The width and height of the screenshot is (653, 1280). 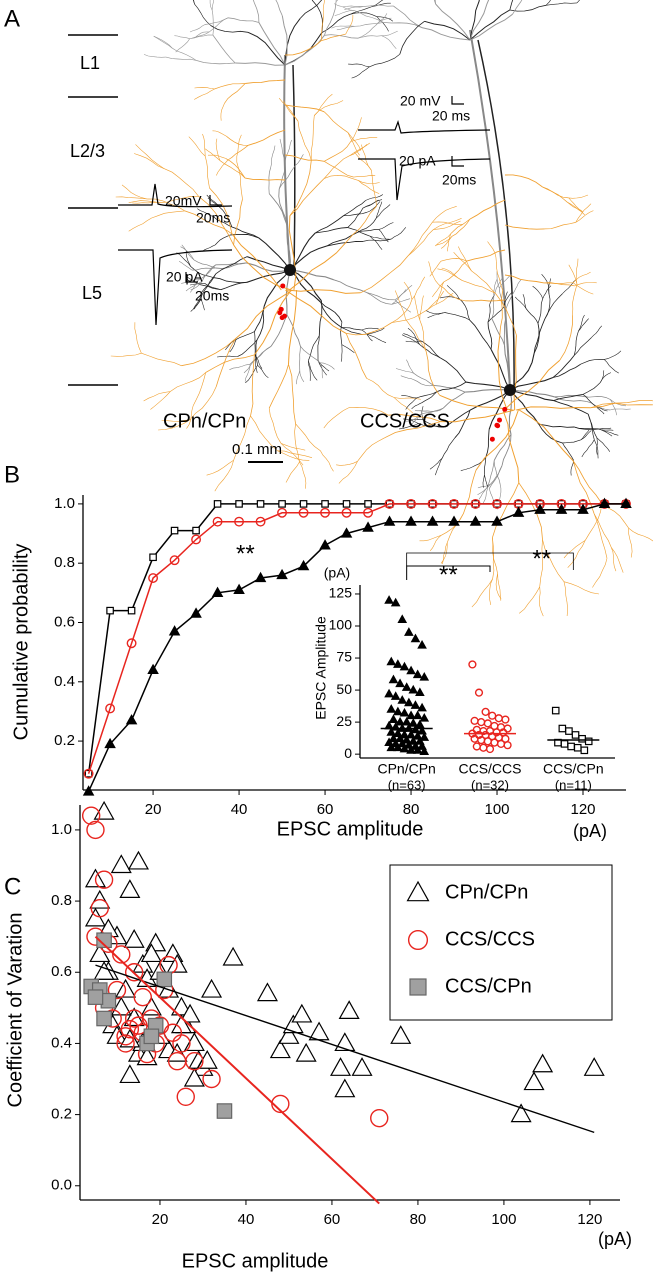 What do you see at coordinates (499, 420) in the screenshot?
I see `synapse` at bounding box center [499, 420].